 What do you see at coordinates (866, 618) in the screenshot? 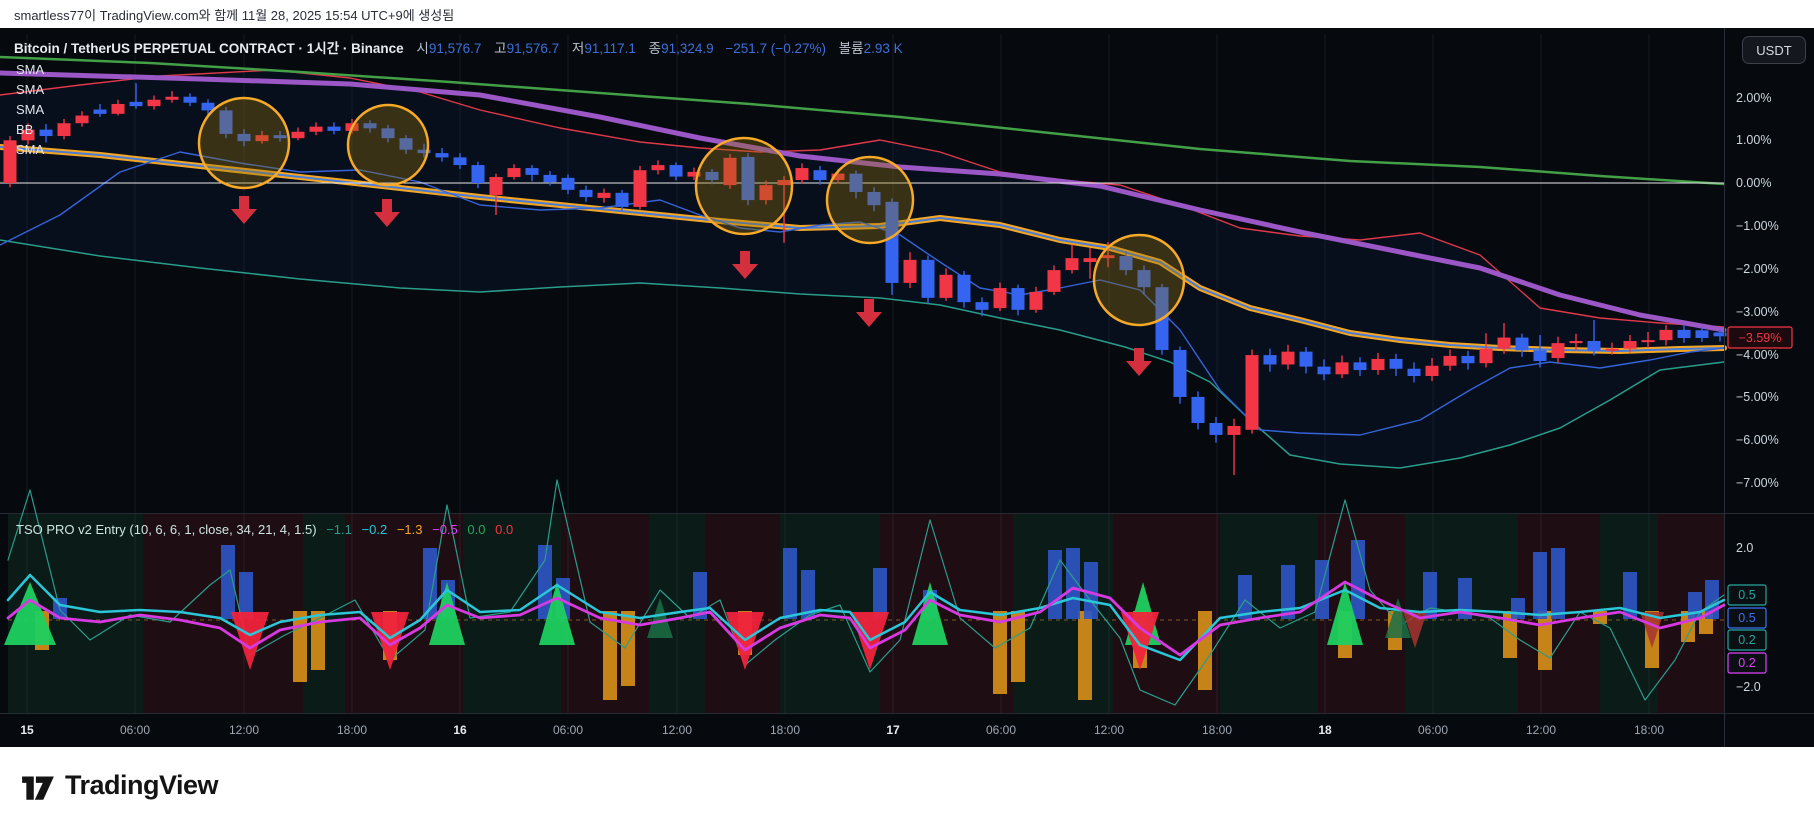
I see `oscillator-magenta-line` at bounding box center [866, 618].